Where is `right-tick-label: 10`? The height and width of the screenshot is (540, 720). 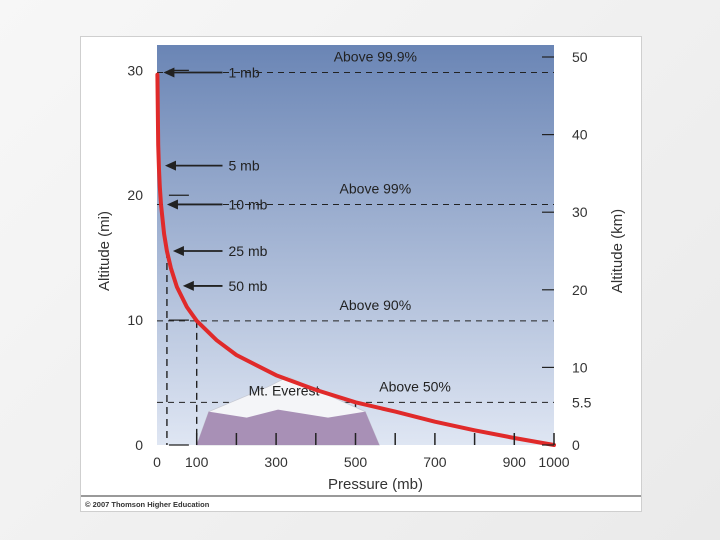
right-tick-label: 10 is located at coordinates (580, 367).